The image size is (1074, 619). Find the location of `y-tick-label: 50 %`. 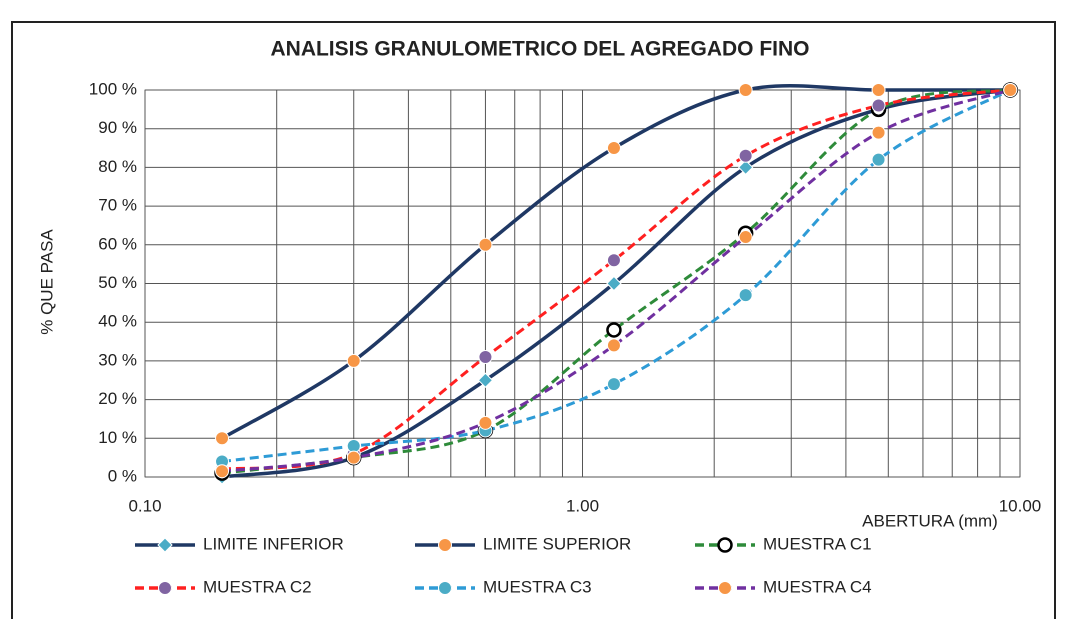

y-tick-label: 50 % is located at coordinates (117, 282).